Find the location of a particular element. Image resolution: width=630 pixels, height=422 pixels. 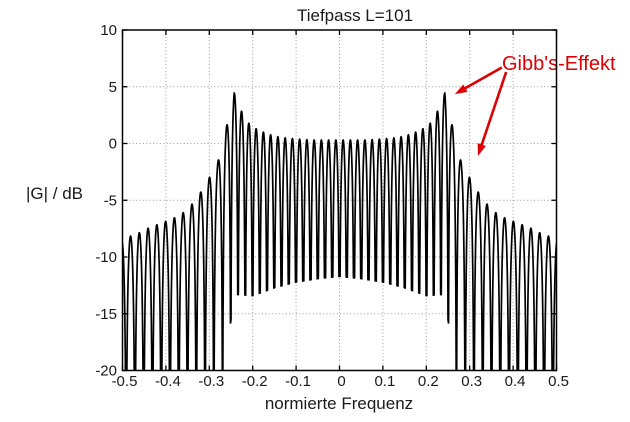

x-tick-label: 0.1 is located at coordinates (384, 381).